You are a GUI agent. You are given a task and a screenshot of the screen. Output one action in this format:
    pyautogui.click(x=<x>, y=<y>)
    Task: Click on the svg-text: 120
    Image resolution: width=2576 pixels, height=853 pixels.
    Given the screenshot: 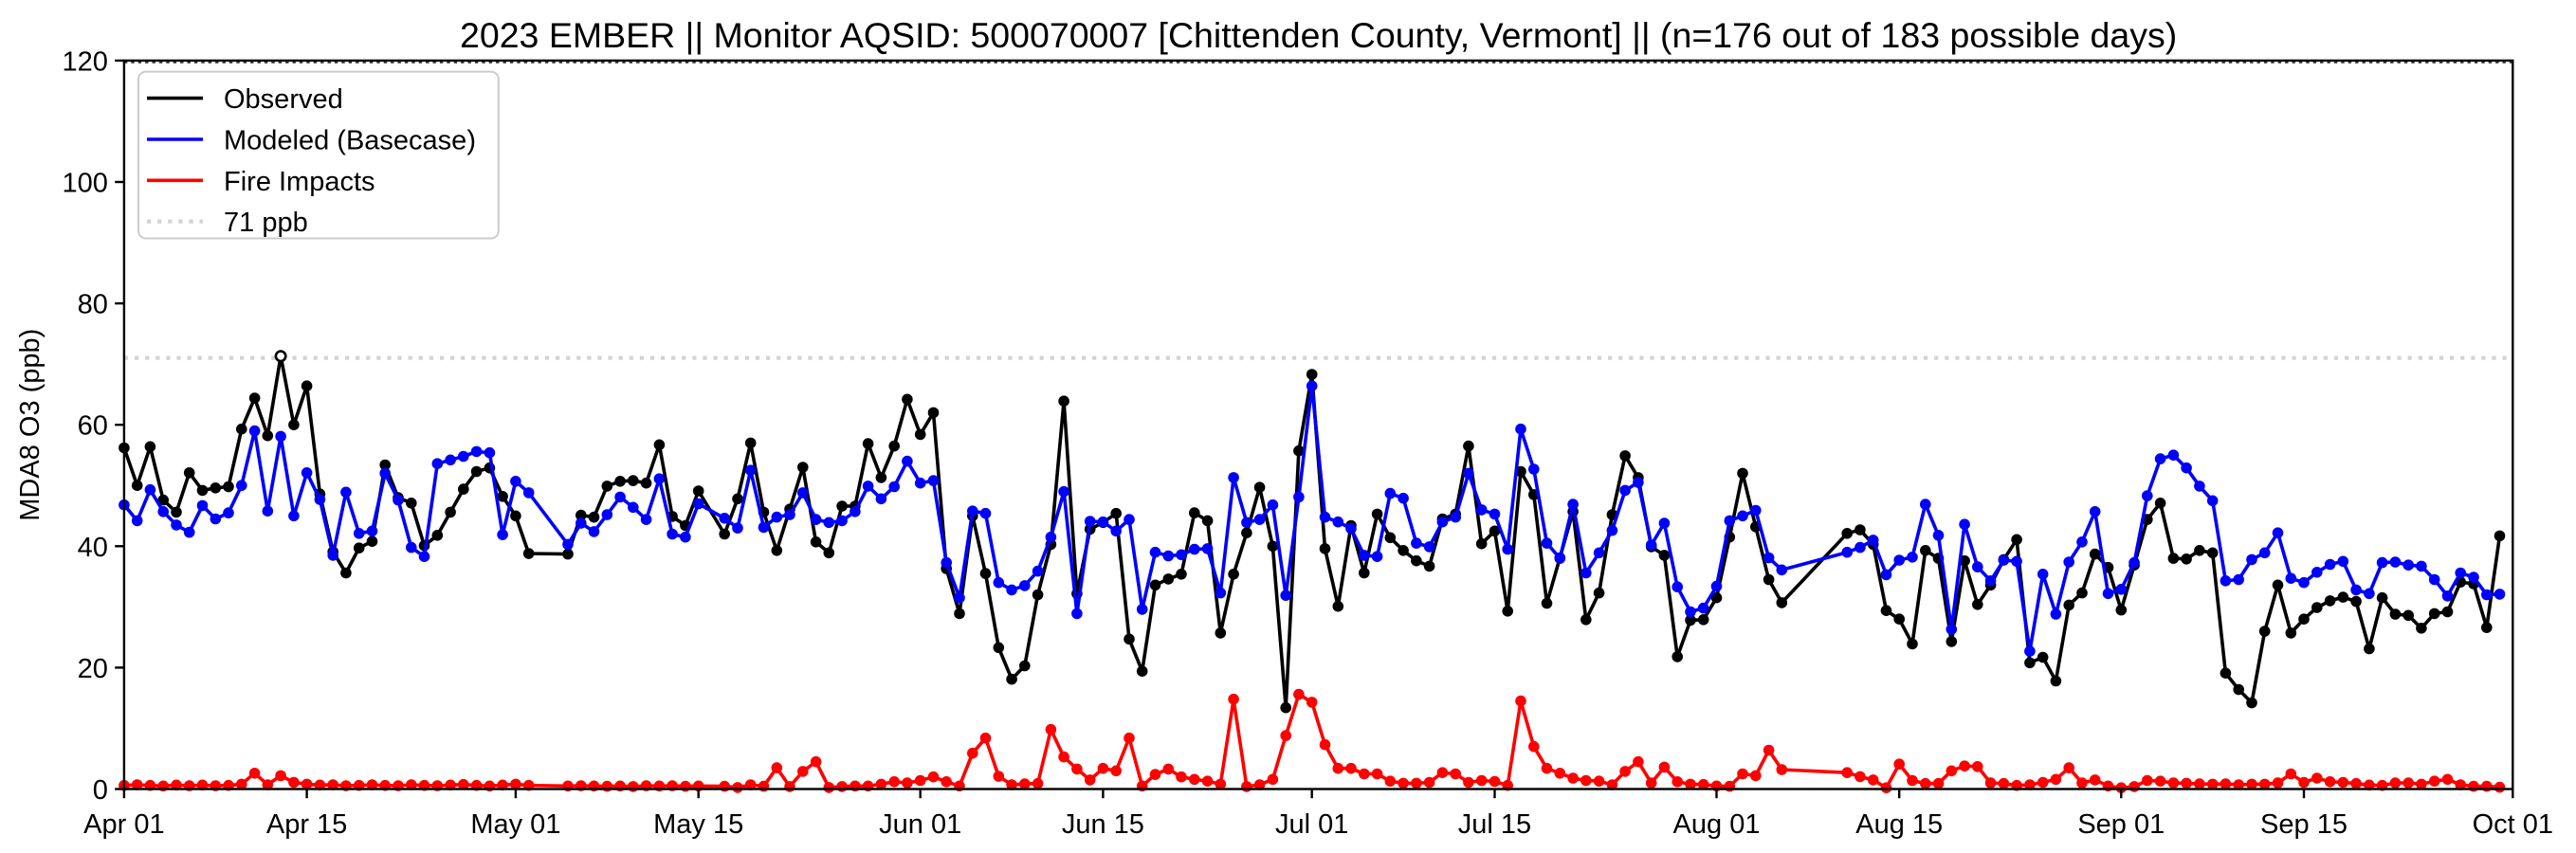 What is the action you would take?
    pyautogui.click(x=85, y=61)
    